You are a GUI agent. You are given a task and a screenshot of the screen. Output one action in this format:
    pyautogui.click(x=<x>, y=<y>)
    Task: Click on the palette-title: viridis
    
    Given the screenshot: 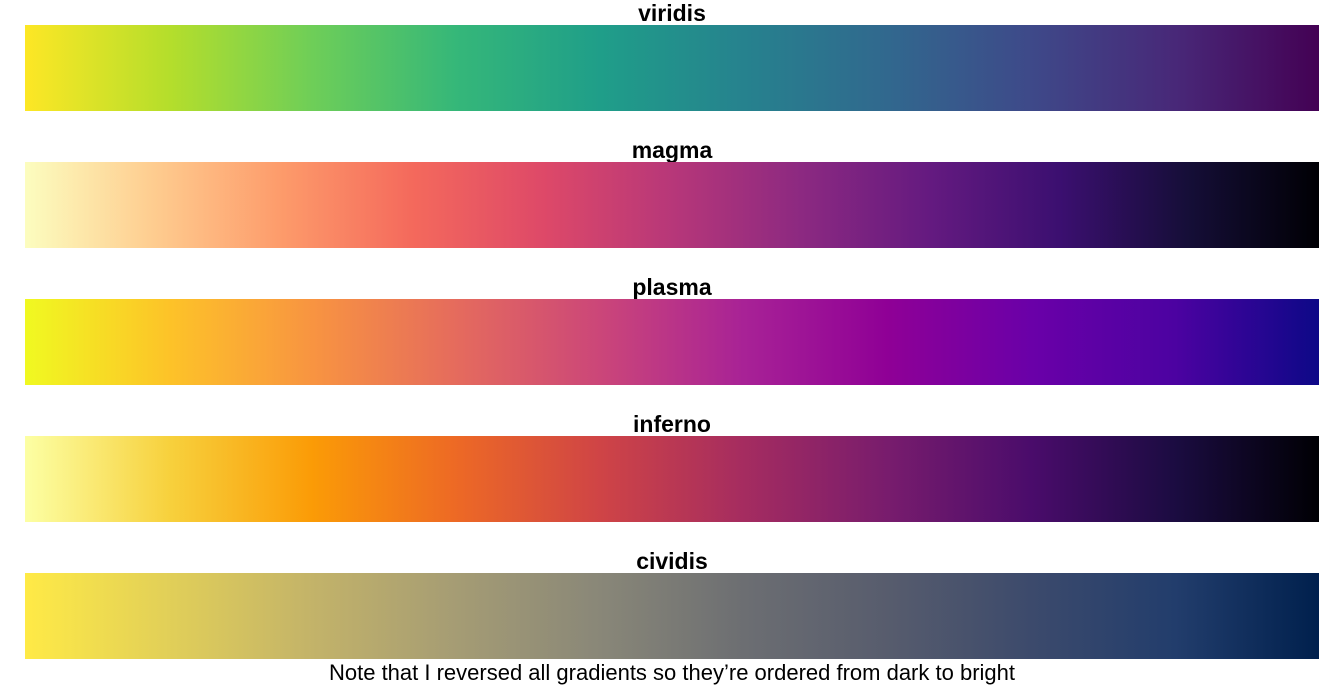 What is the action you would take?
    pyautogui.click(x=672, y=13)
    